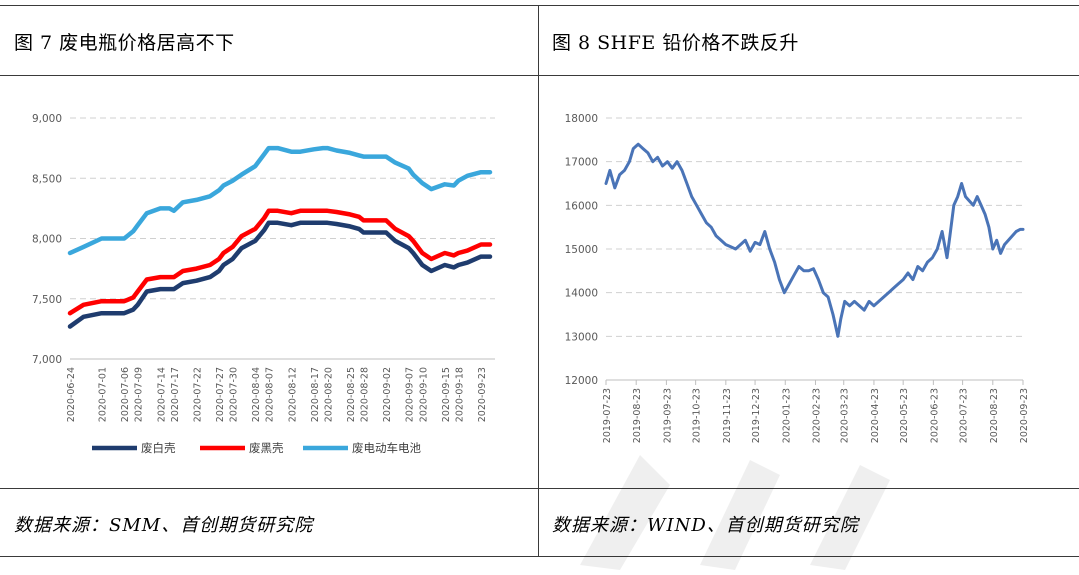 This screenshot has width=1079, height=575. I want to click on watermark-logo, so click(735, 512).